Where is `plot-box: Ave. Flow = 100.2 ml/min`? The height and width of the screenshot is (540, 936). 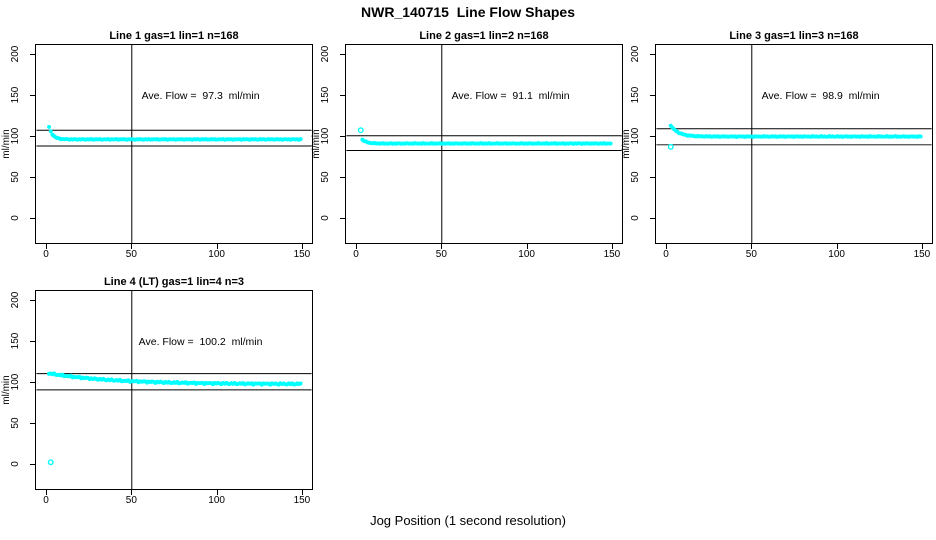 plot-box: Ave. Flow = 100.2 ml/min is located at coordinates (174, 390).